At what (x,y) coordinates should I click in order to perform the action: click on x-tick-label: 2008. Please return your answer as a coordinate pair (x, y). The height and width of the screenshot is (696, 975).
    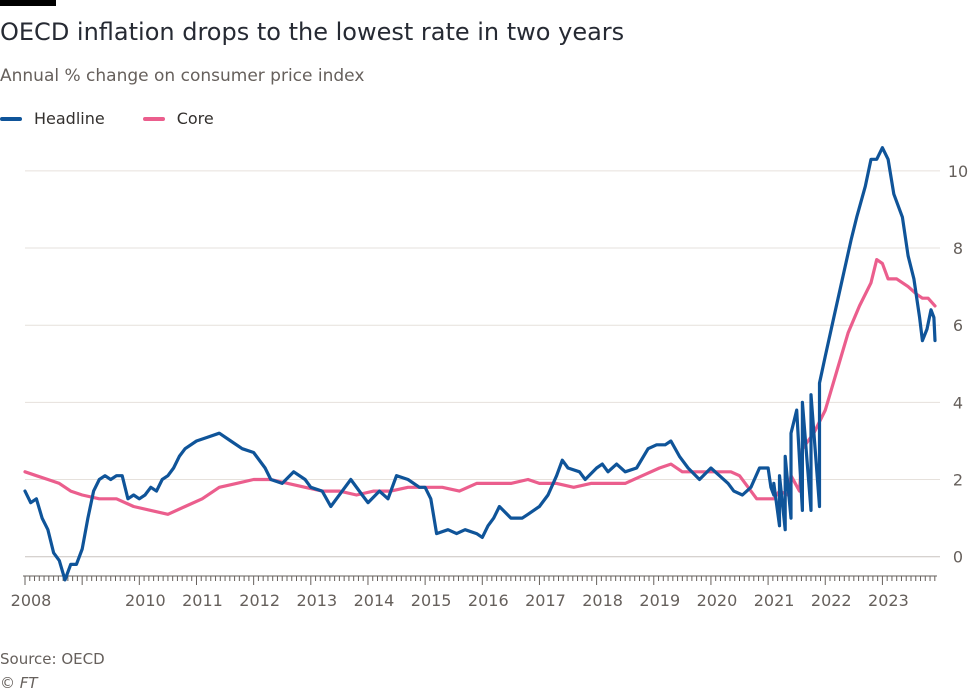
    Looking at the image, I should click on (31, 600).